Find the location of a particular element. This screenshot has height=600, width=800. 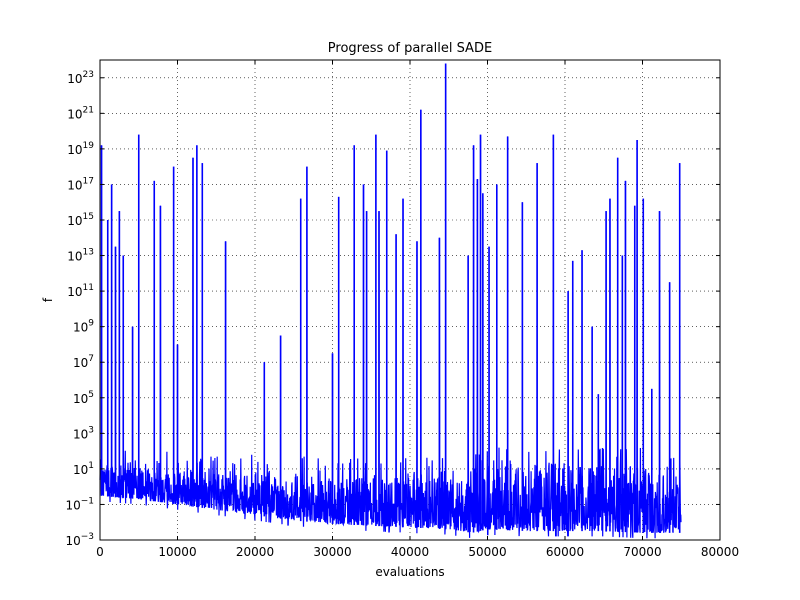

y-tick-label: 10²¹ is located at coordinates (80, 113).